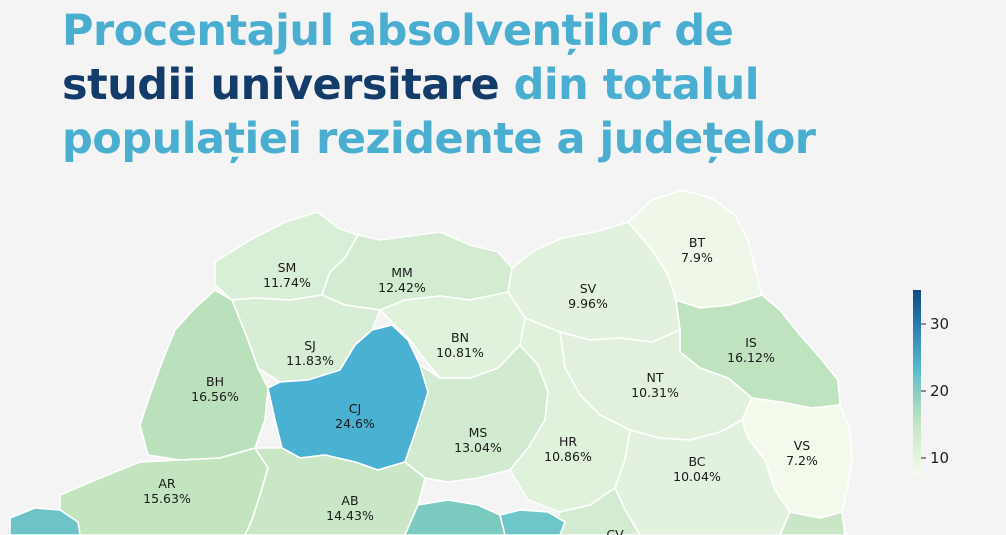 The image size is (1006, 535). What do you see at coordinates (655, 377) in the screenshot?
I see `label-code-nt: NT` at bounding box center [655, 377].